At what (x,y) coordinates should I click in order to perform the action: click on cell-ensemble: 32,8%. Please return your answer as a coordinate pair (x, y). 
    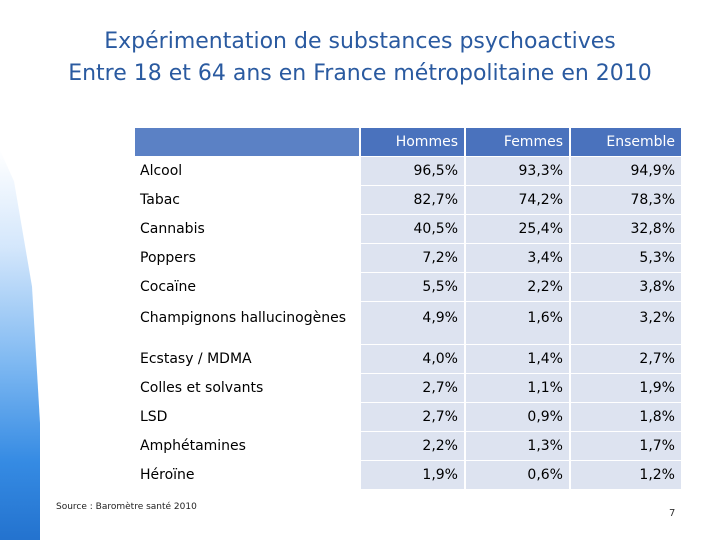
    Looking at the image, I should click on (625, 229).